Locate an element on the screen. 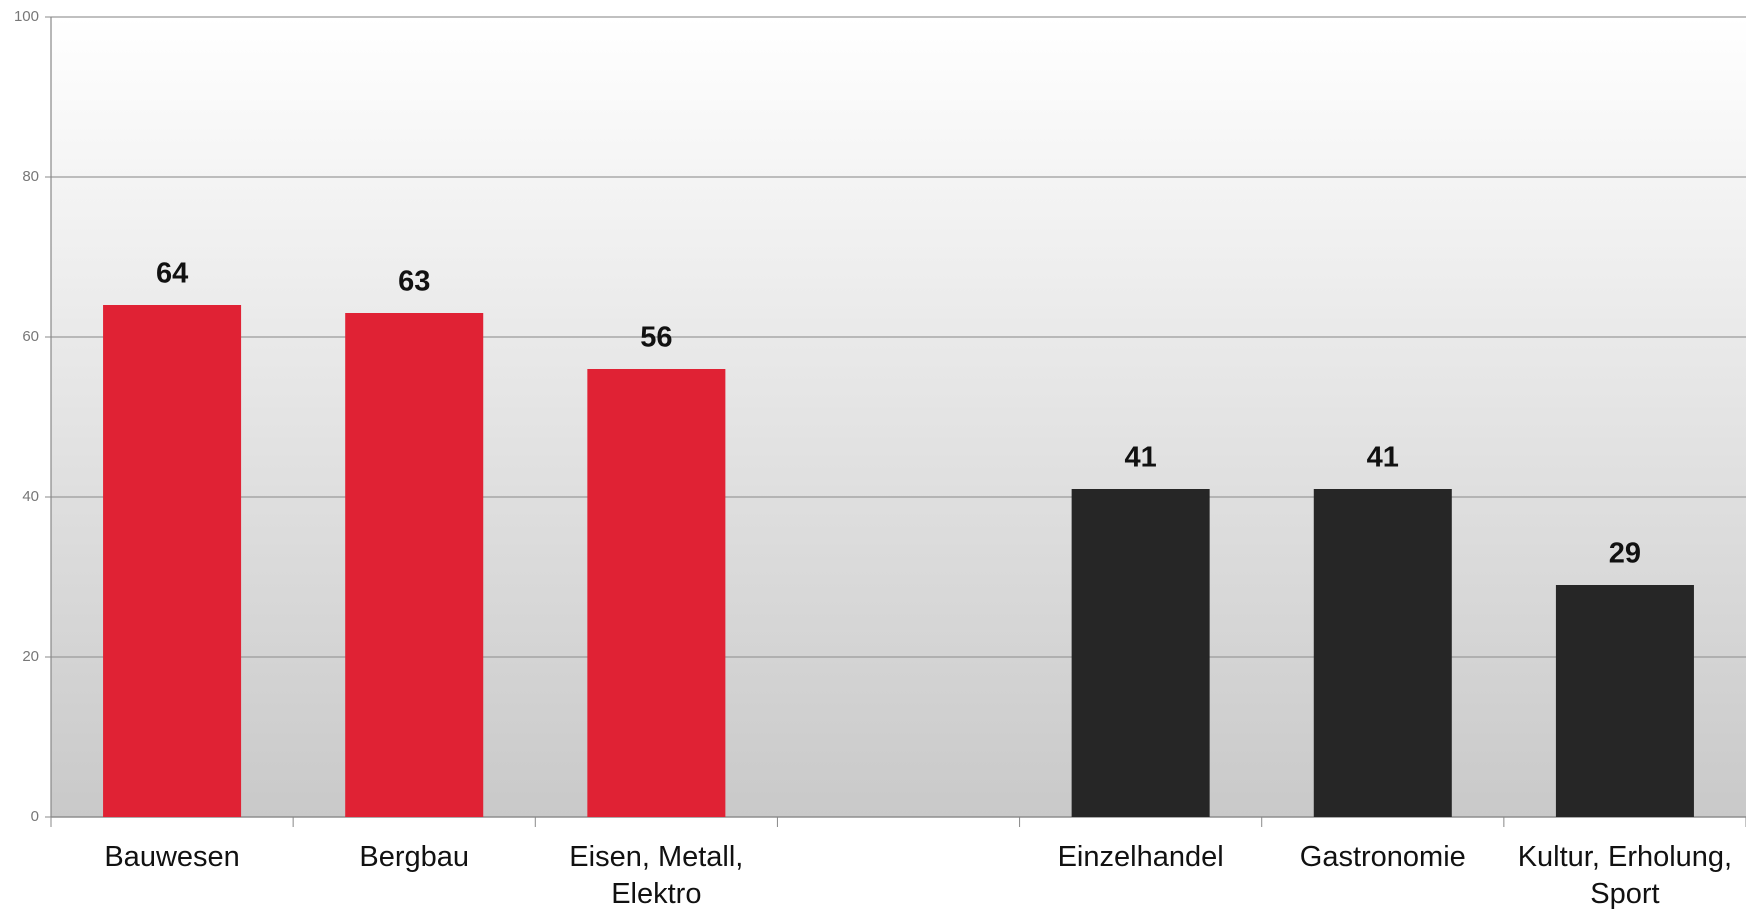 The image size is (1746, 909). value-label: 63 is located at coordinates (414, 282).